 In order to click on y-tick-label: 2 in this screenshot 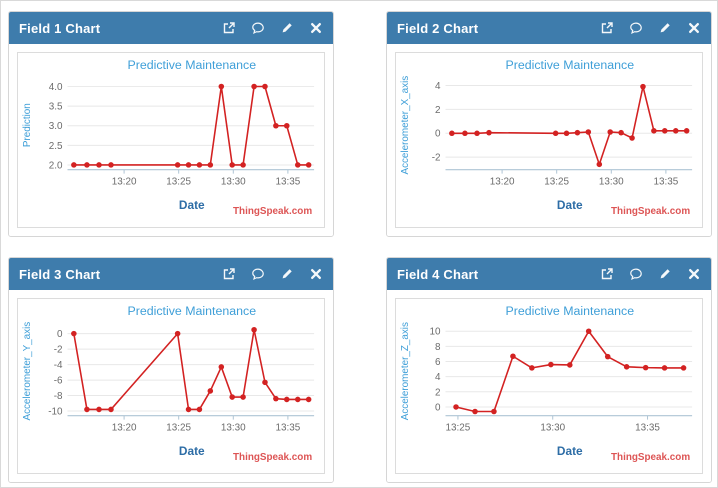, I will do `click(438, 110)`.